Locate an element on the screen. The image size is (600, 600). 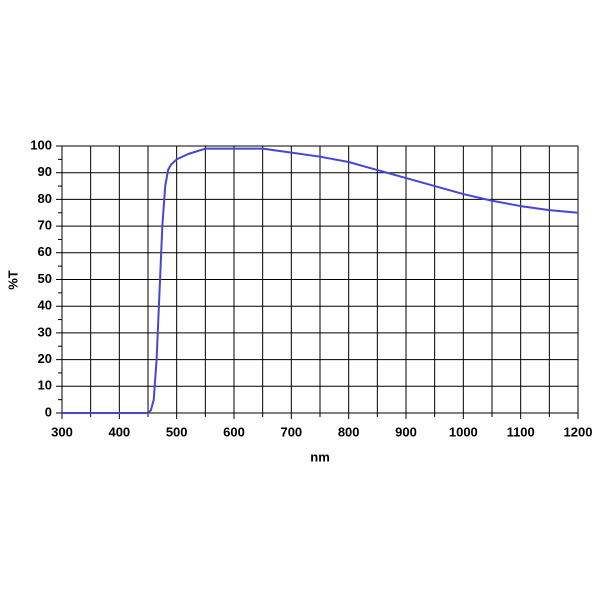
x-tick-label: 700 is located at coordinates (291, 431).